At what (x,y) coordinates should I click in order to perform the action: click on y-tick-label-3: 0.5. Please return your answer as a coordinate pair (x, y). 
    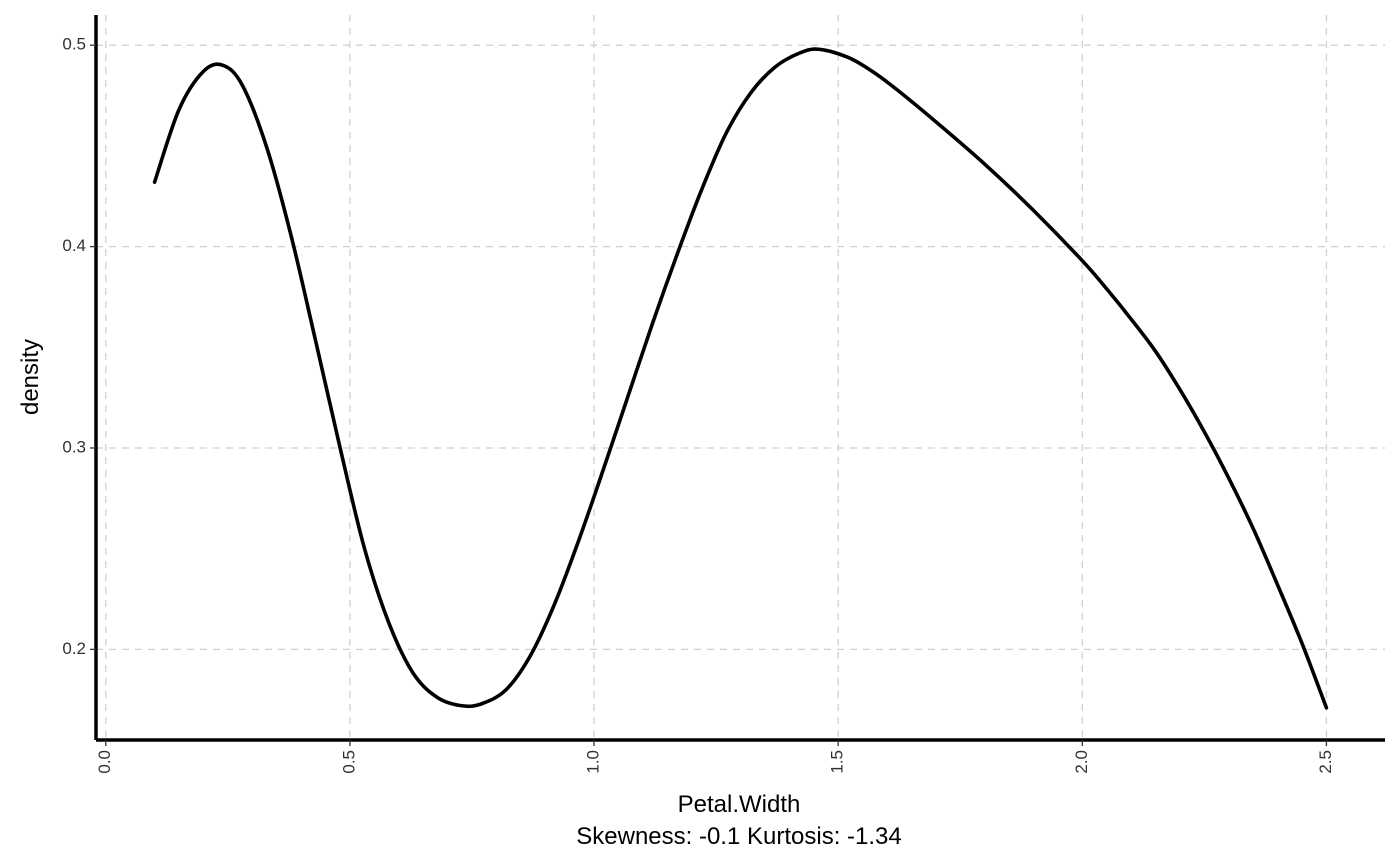
    Looking at the image, I should click on (74, 44).